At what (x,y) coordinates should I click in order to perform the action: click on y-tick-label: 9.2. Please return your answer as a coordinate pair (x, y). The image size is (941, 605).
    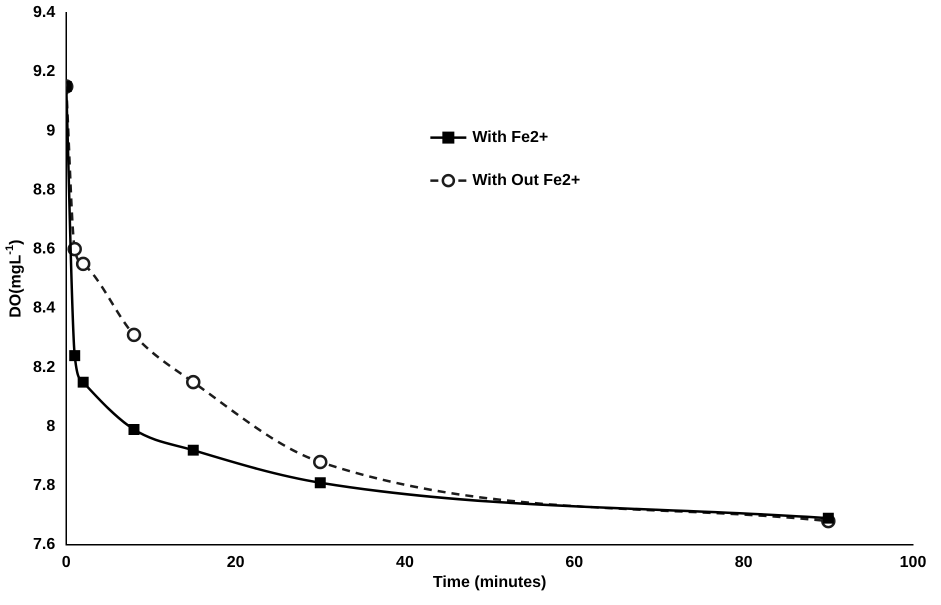
    Looking at the image, I should click on (44, 71).